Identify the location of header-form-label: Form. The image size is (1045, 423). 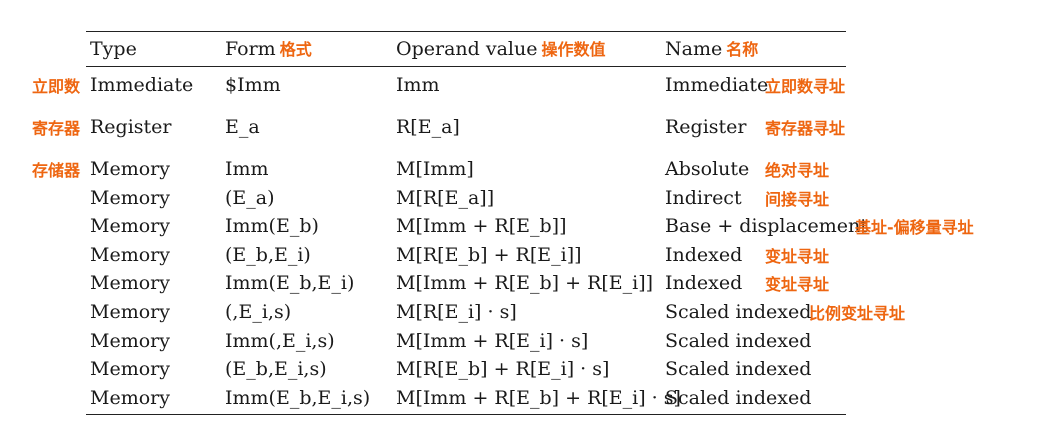
(250, 49).